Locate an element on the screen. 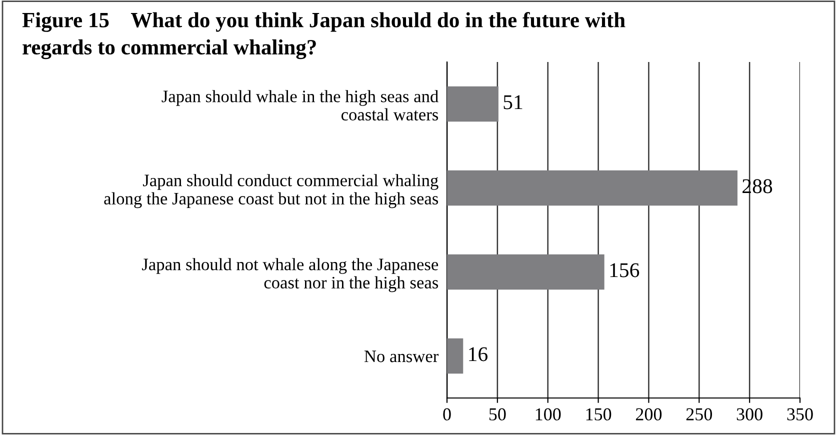  y-tick-label: Japan should whale in the high seas and coastal waters is located at coordinates (300, 105).